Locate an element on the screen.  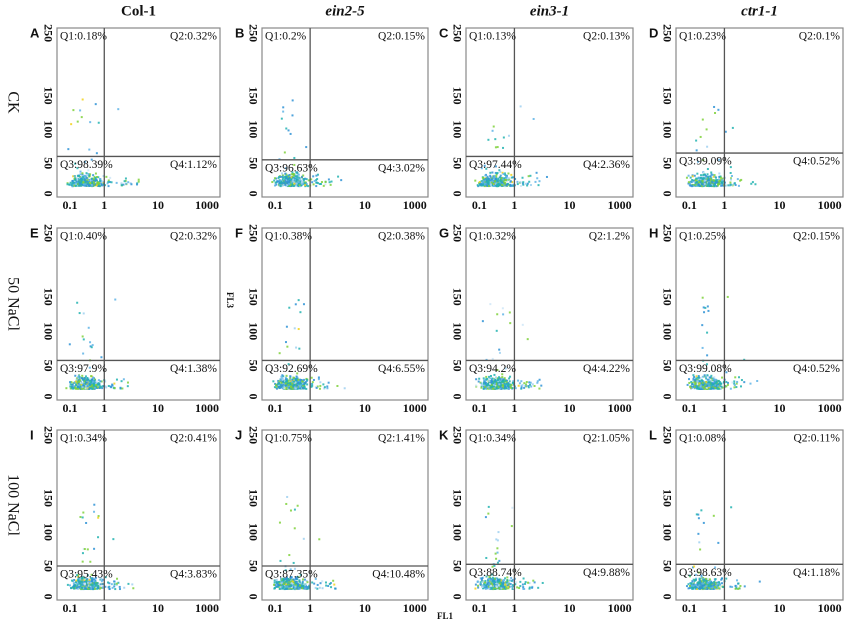
y-tick-label: 250 is located at coordinates (457, 233).